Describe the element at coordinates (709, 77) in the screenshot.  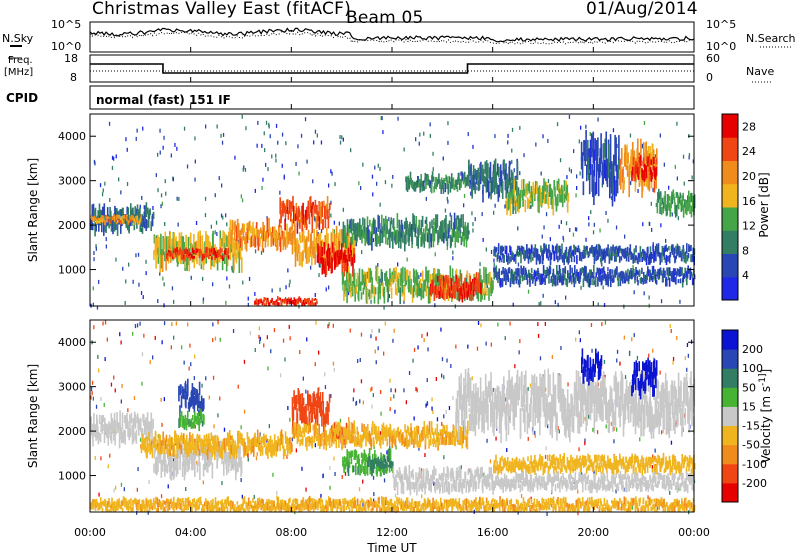
I see `nave-right-tick-low: 0` at that location.